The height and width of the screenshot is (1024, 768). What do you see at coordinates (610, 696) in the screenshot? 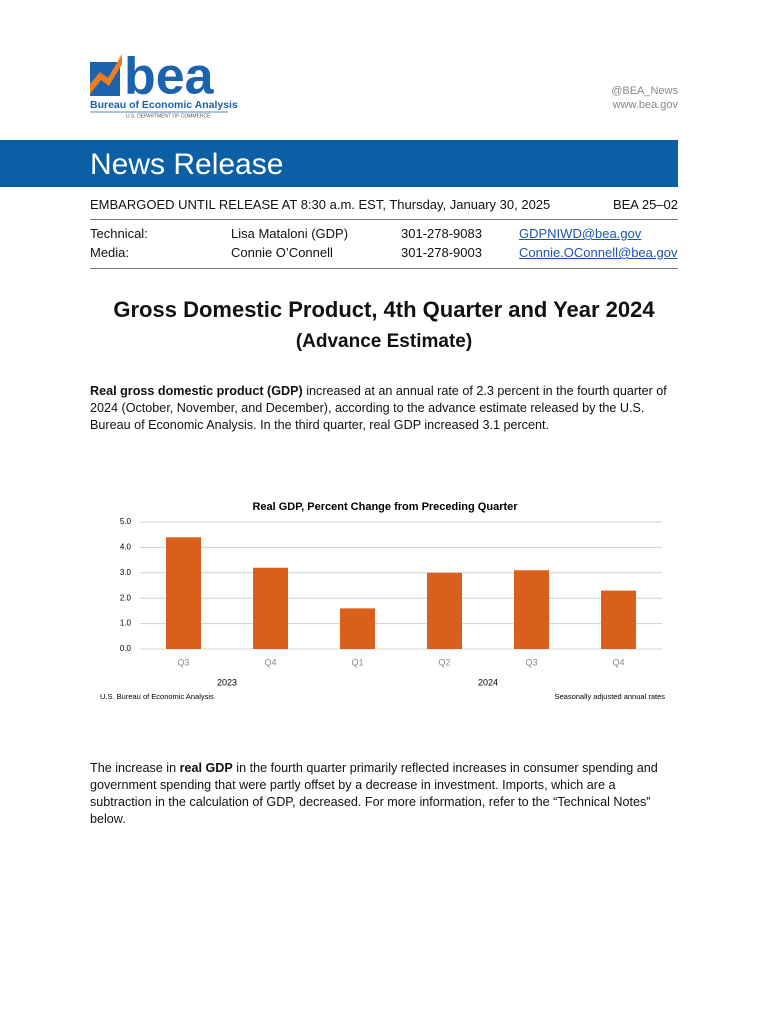
I see `chart-note: Seasonally adjusted annual rates` at bounding box center [610, 696].